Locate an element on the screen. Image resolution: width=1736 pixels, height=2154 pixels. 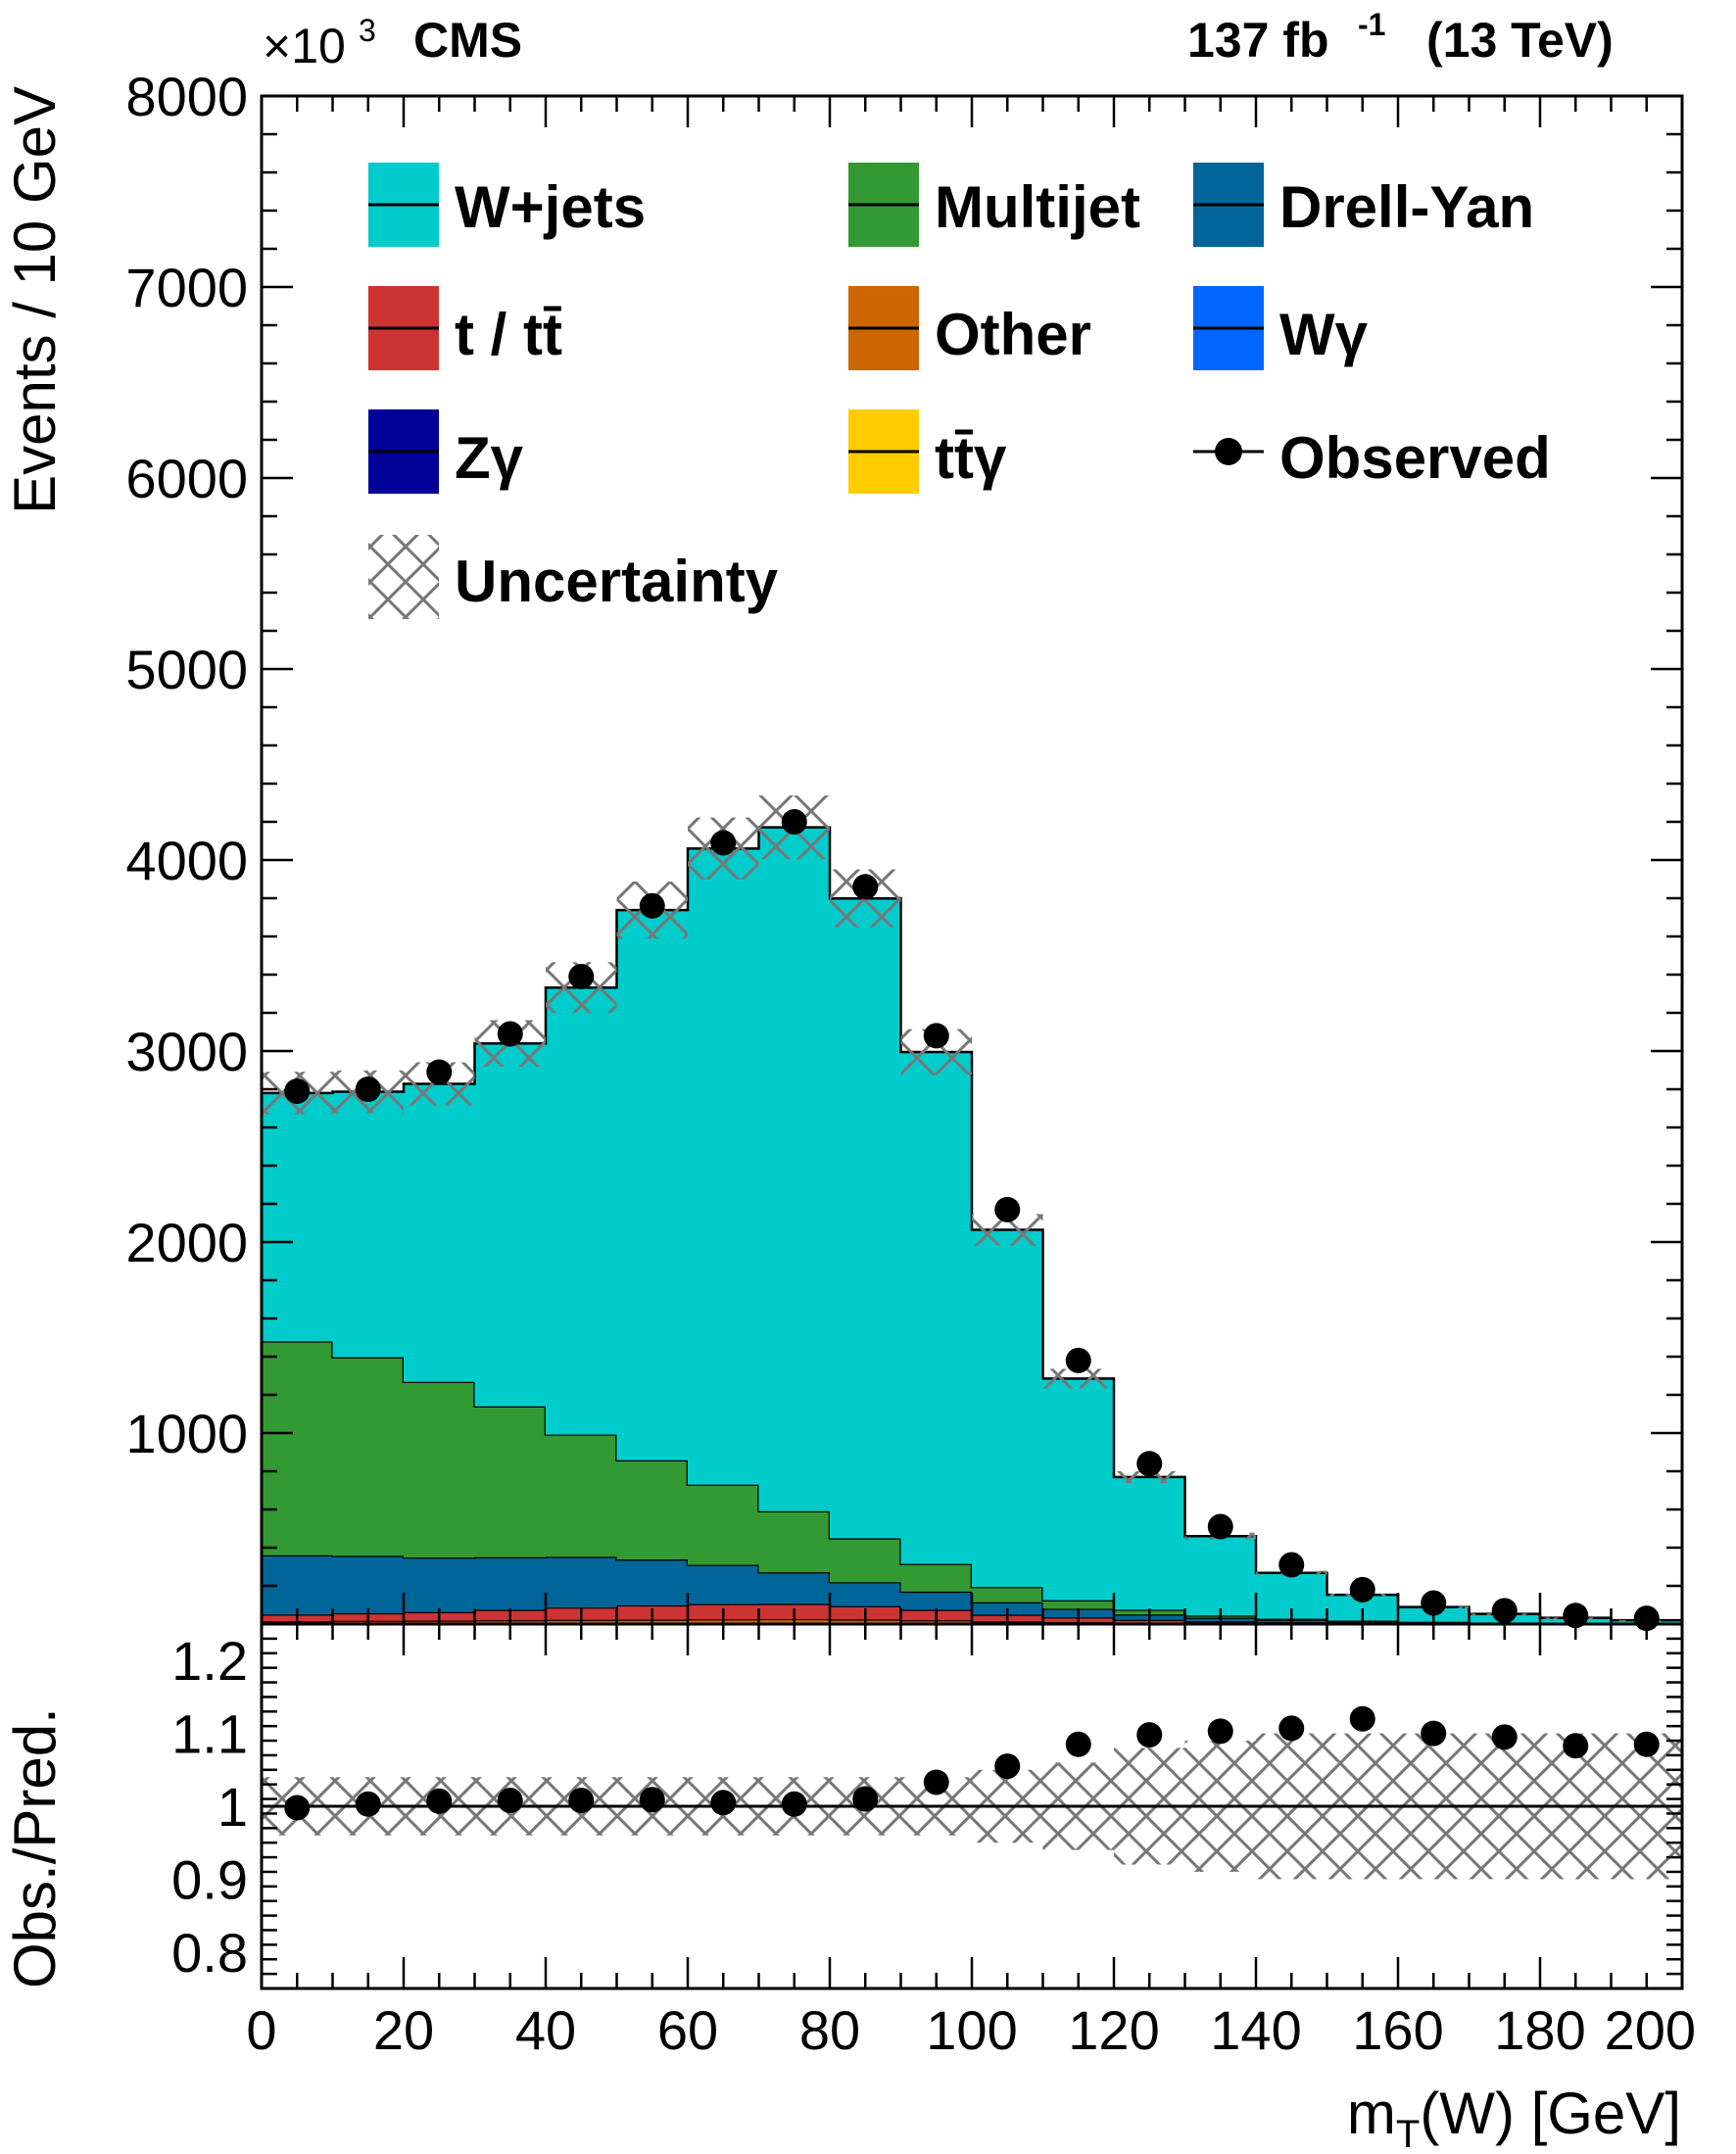
x-tick-label-1: 20 is located at coordinates (403, 2030).